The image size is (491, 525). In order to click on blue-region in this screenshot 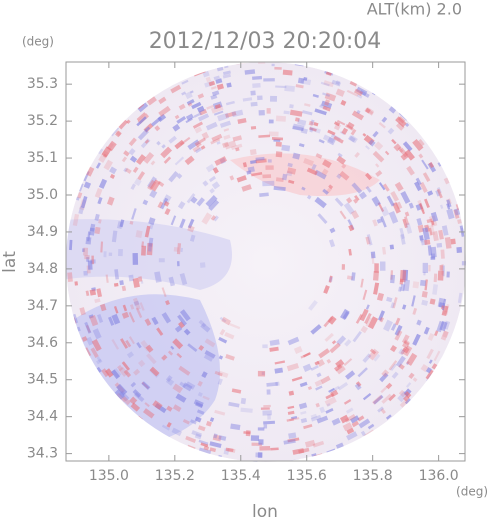, I will do `click(149, 254)`.